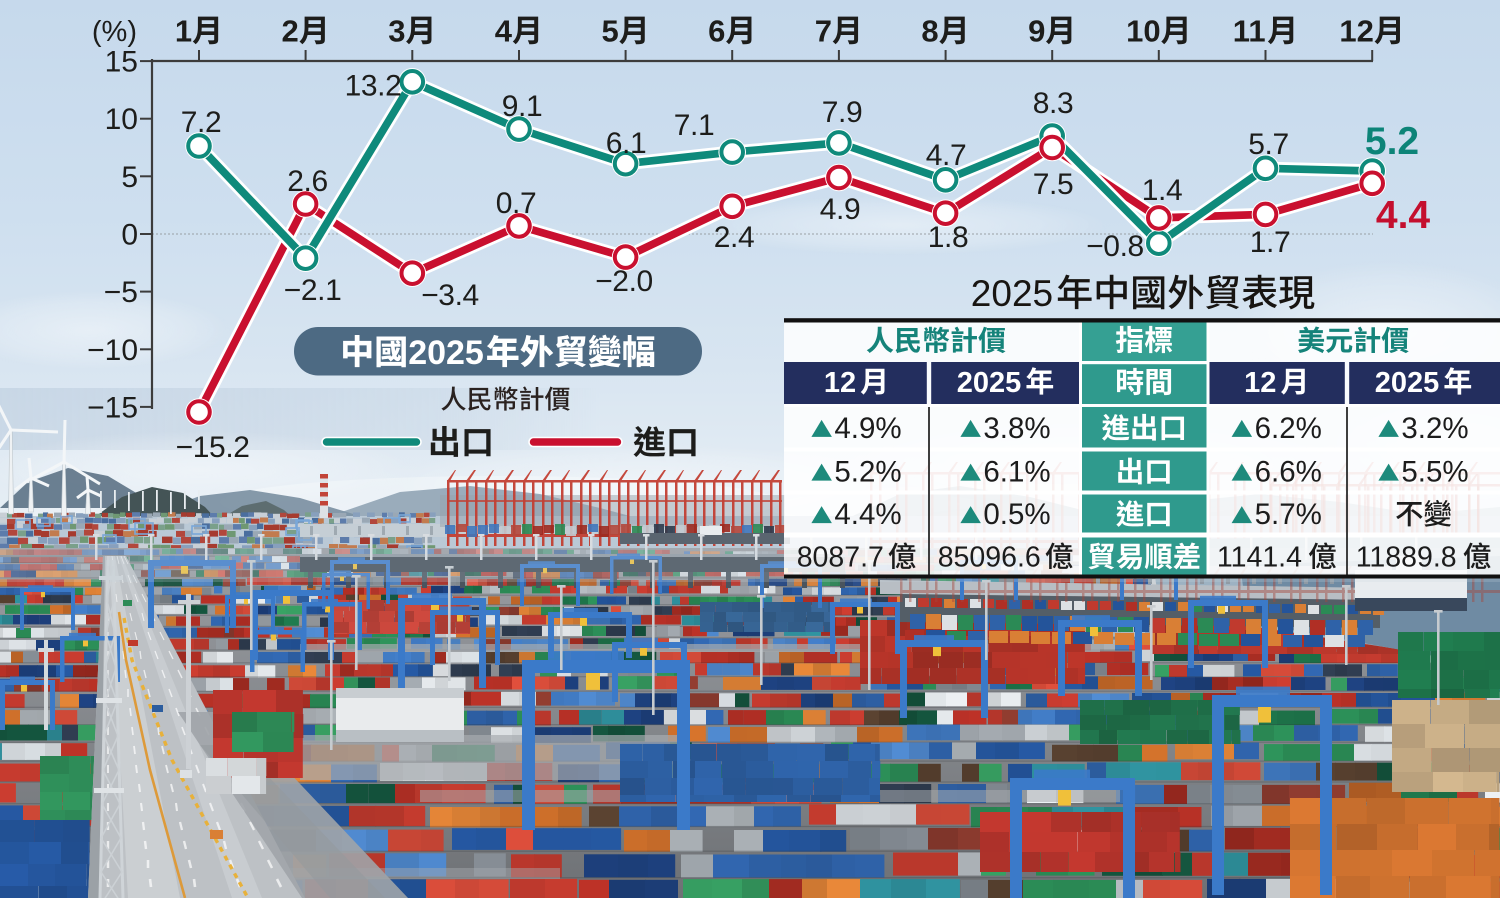 This screenshot has height=898, width=1500. What do you see at coordinates (213, 447) in the screenshot?
I see `svg-text: −15.2` at bounding box center [213, 447].